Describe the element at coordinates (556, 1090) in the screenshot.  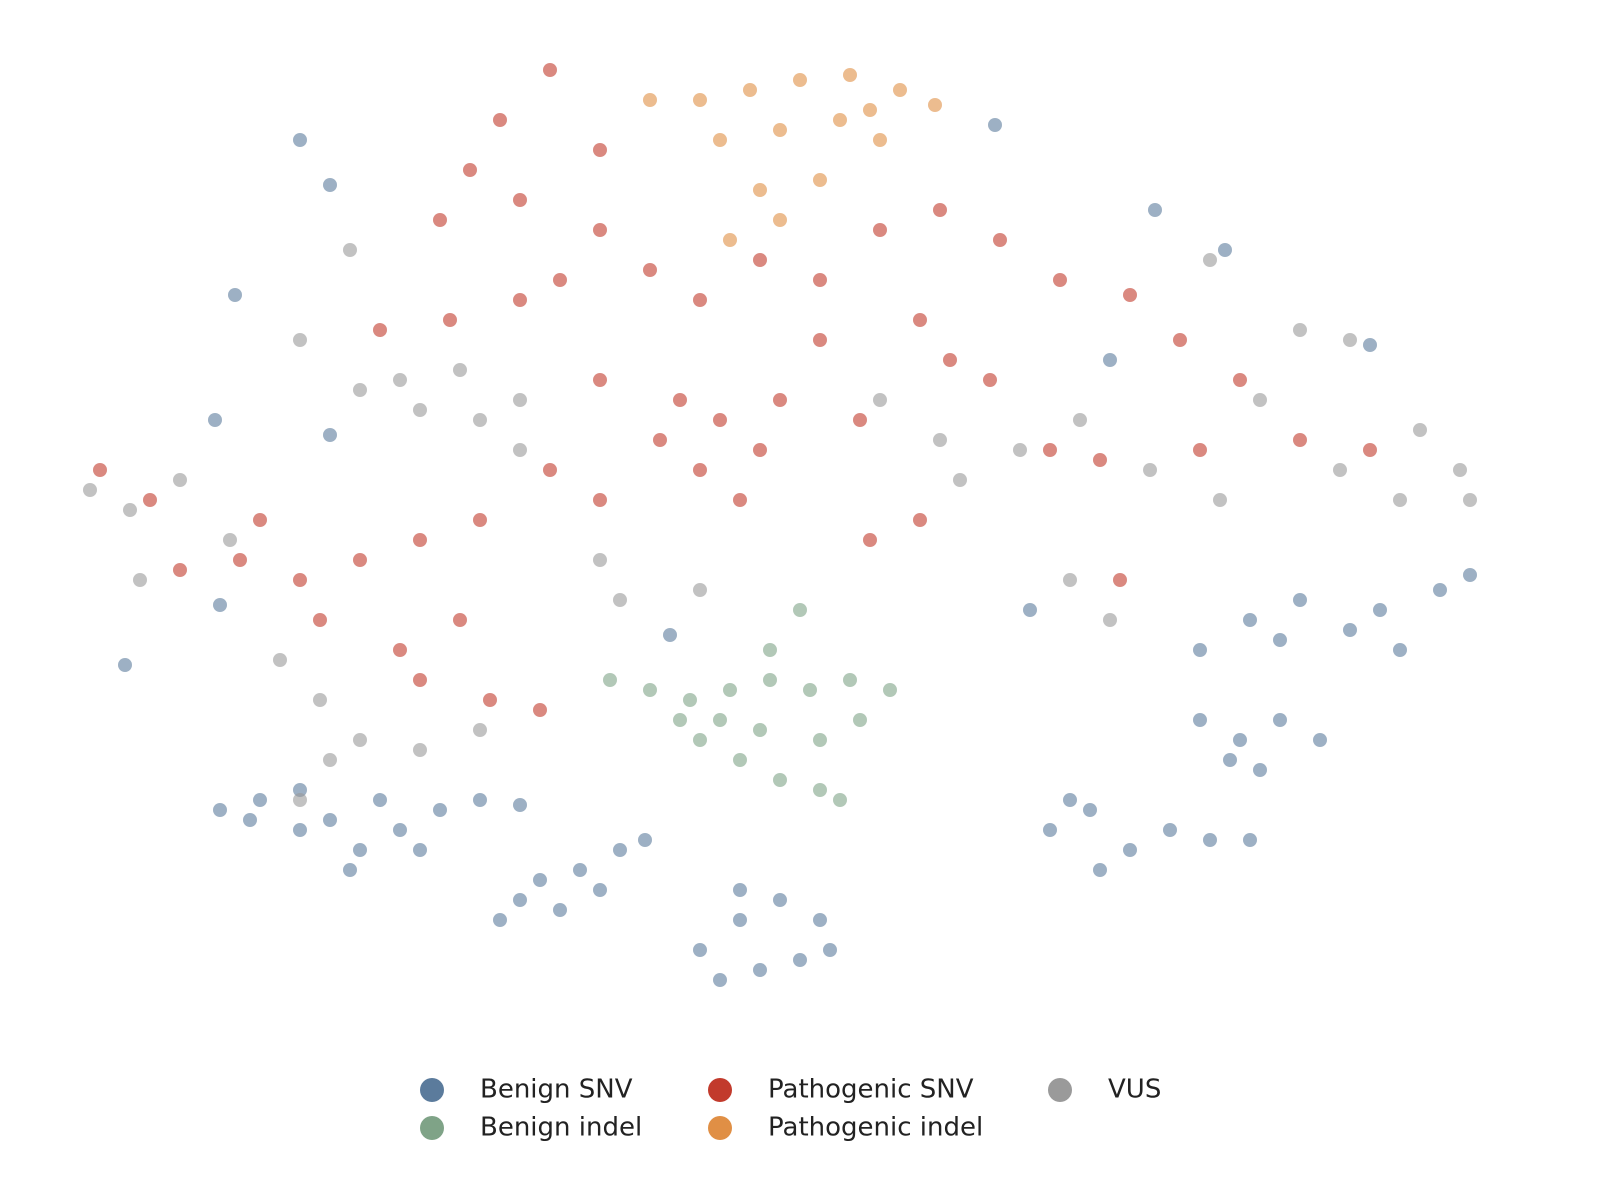
I see `legend-label: Benign SNV` at that location.